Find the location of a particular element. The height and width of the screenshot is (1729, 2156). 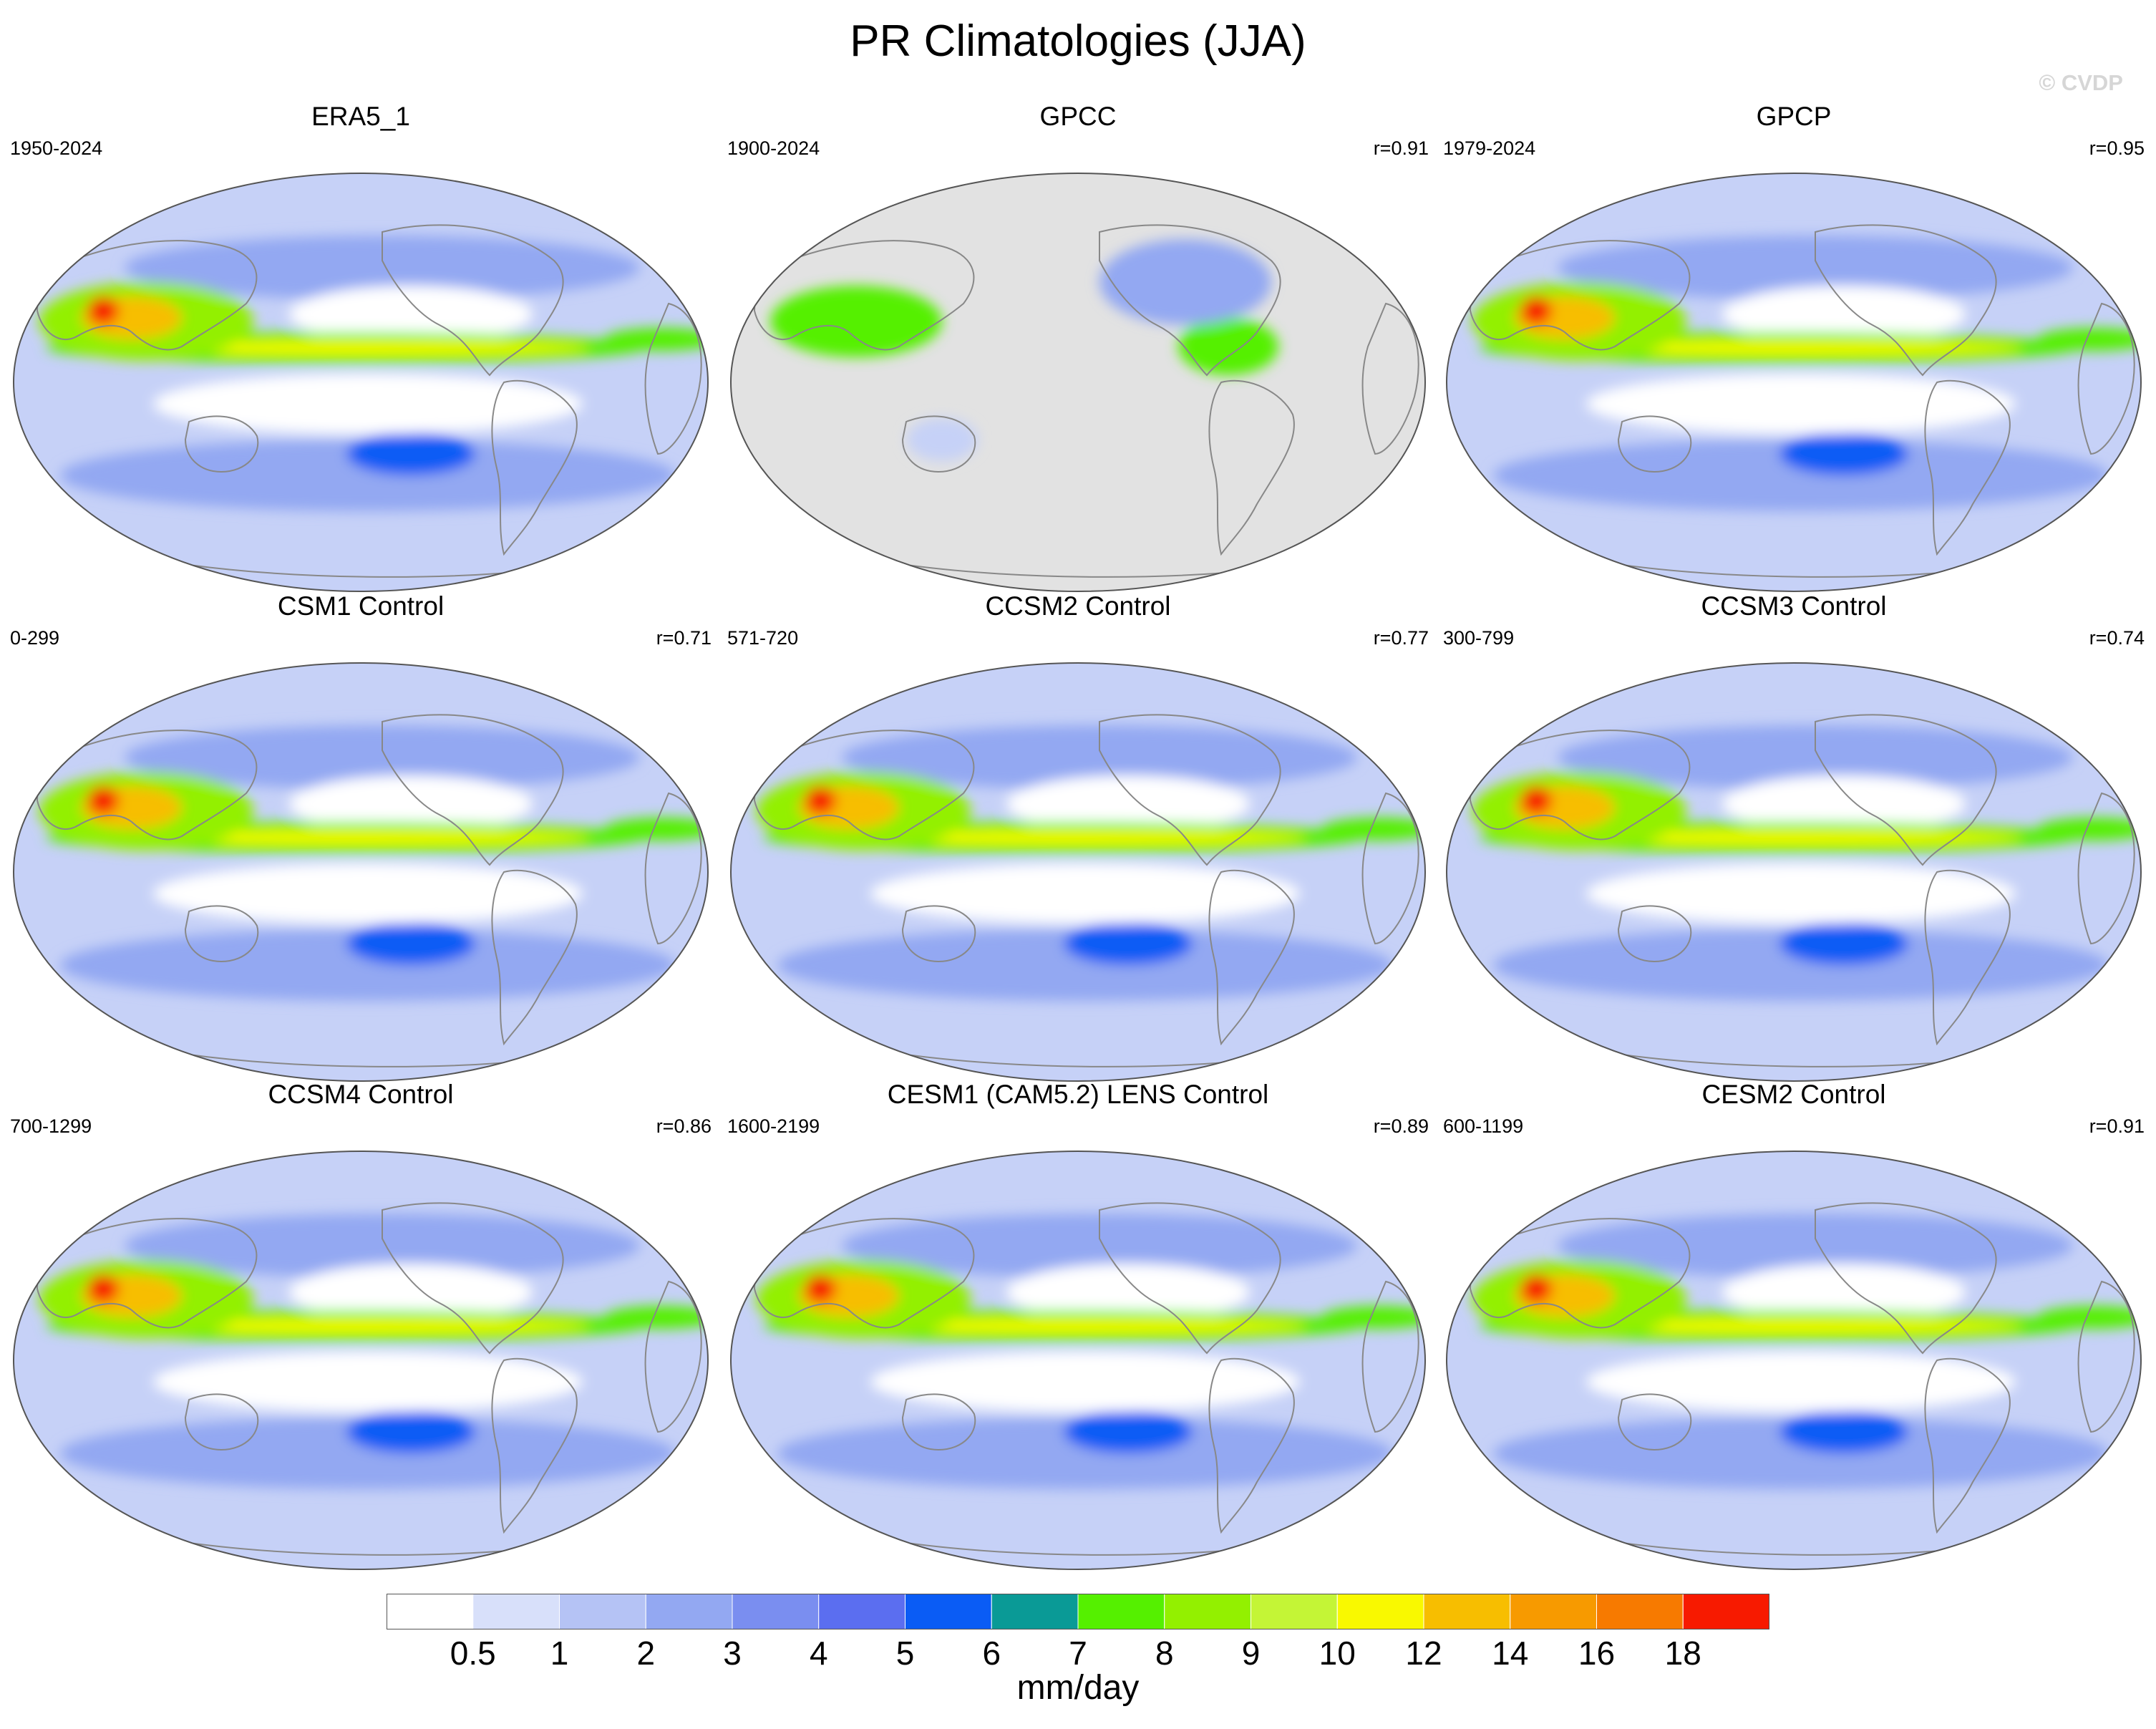

map-panel-6: CCSM3 Control 300-799 r=0.74 is located at coordinates (1794, 838).